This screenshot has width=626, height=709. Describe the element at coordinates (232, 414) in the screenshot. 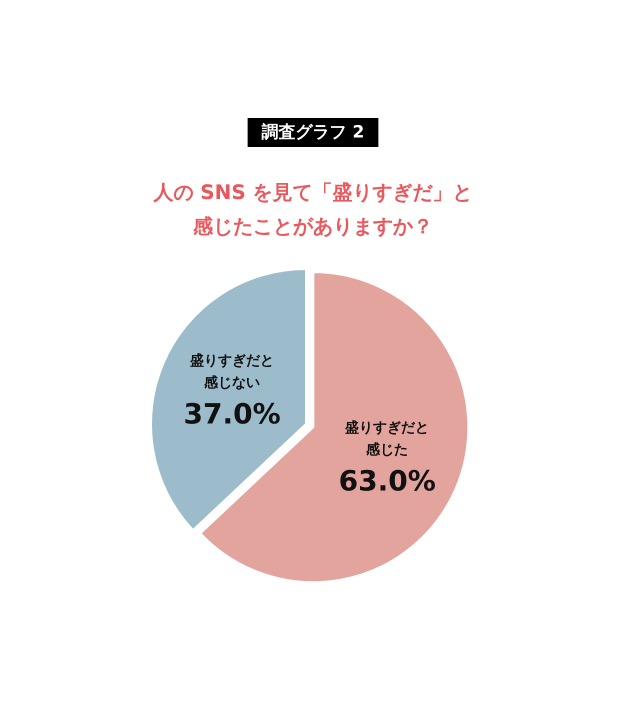

I see `data-label: 37.0%` at that location.